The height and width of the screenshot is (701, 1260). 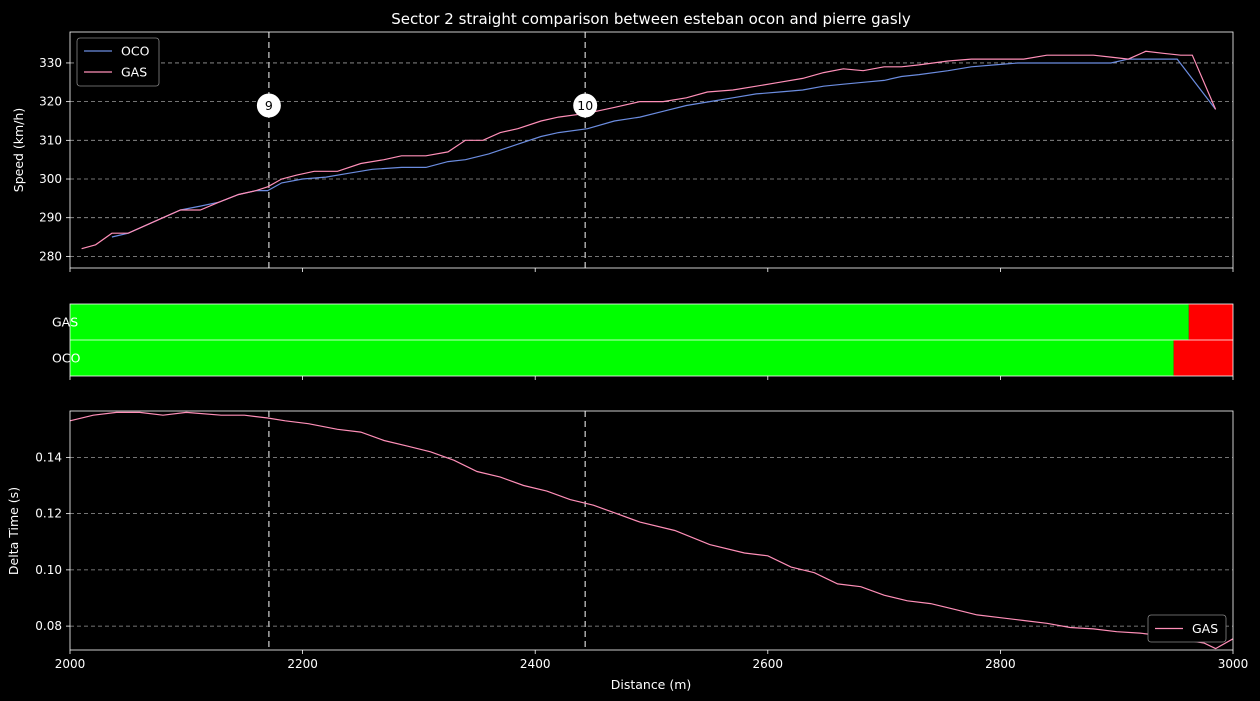 I want to click on speed-y-tick-label: 330, so click(x=50, y=63).